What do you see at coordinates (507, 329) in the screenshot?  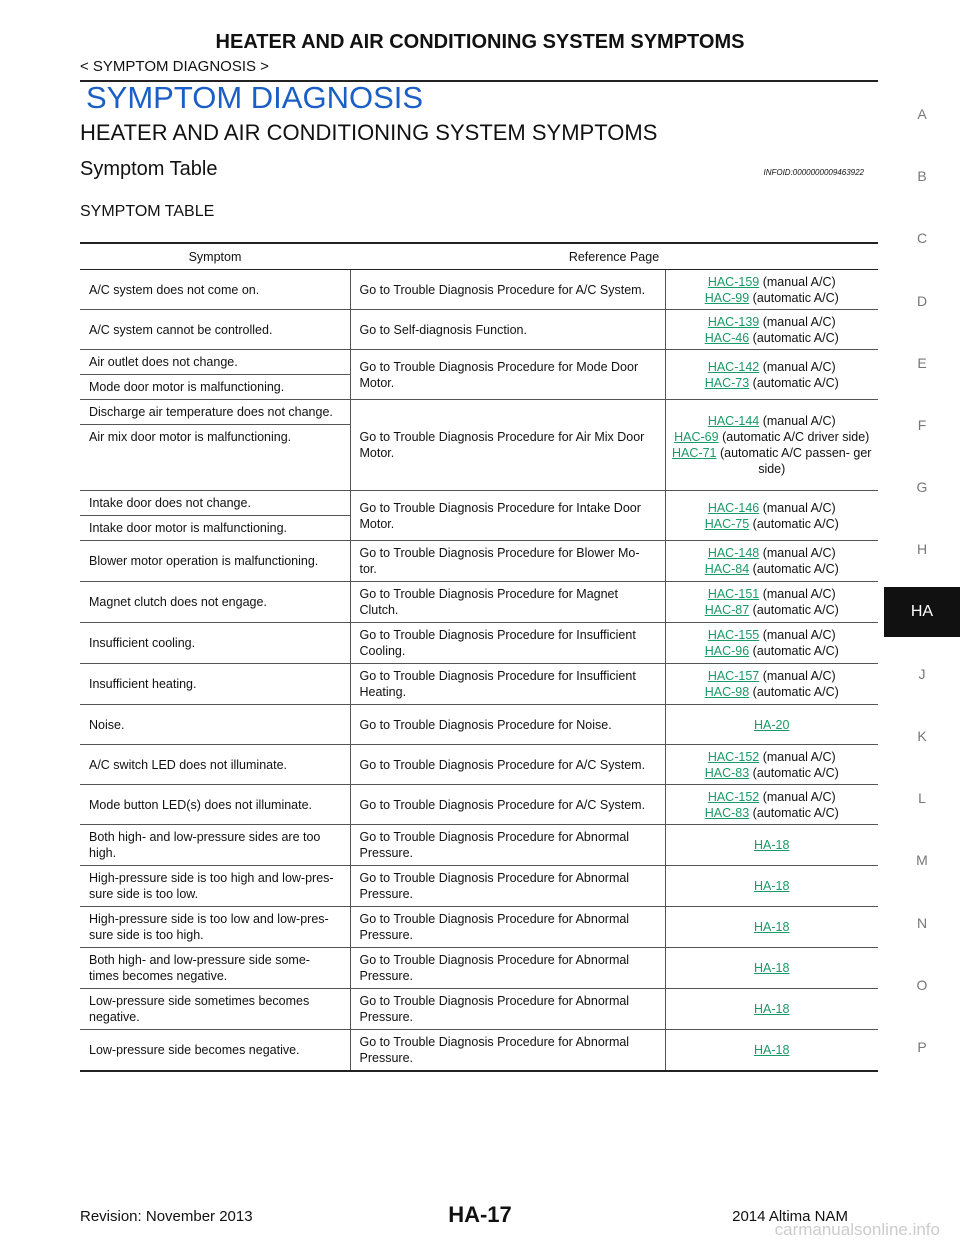 I see `procedure: Go to Self-diagnosis Function.` at bounding box center [507, 329].